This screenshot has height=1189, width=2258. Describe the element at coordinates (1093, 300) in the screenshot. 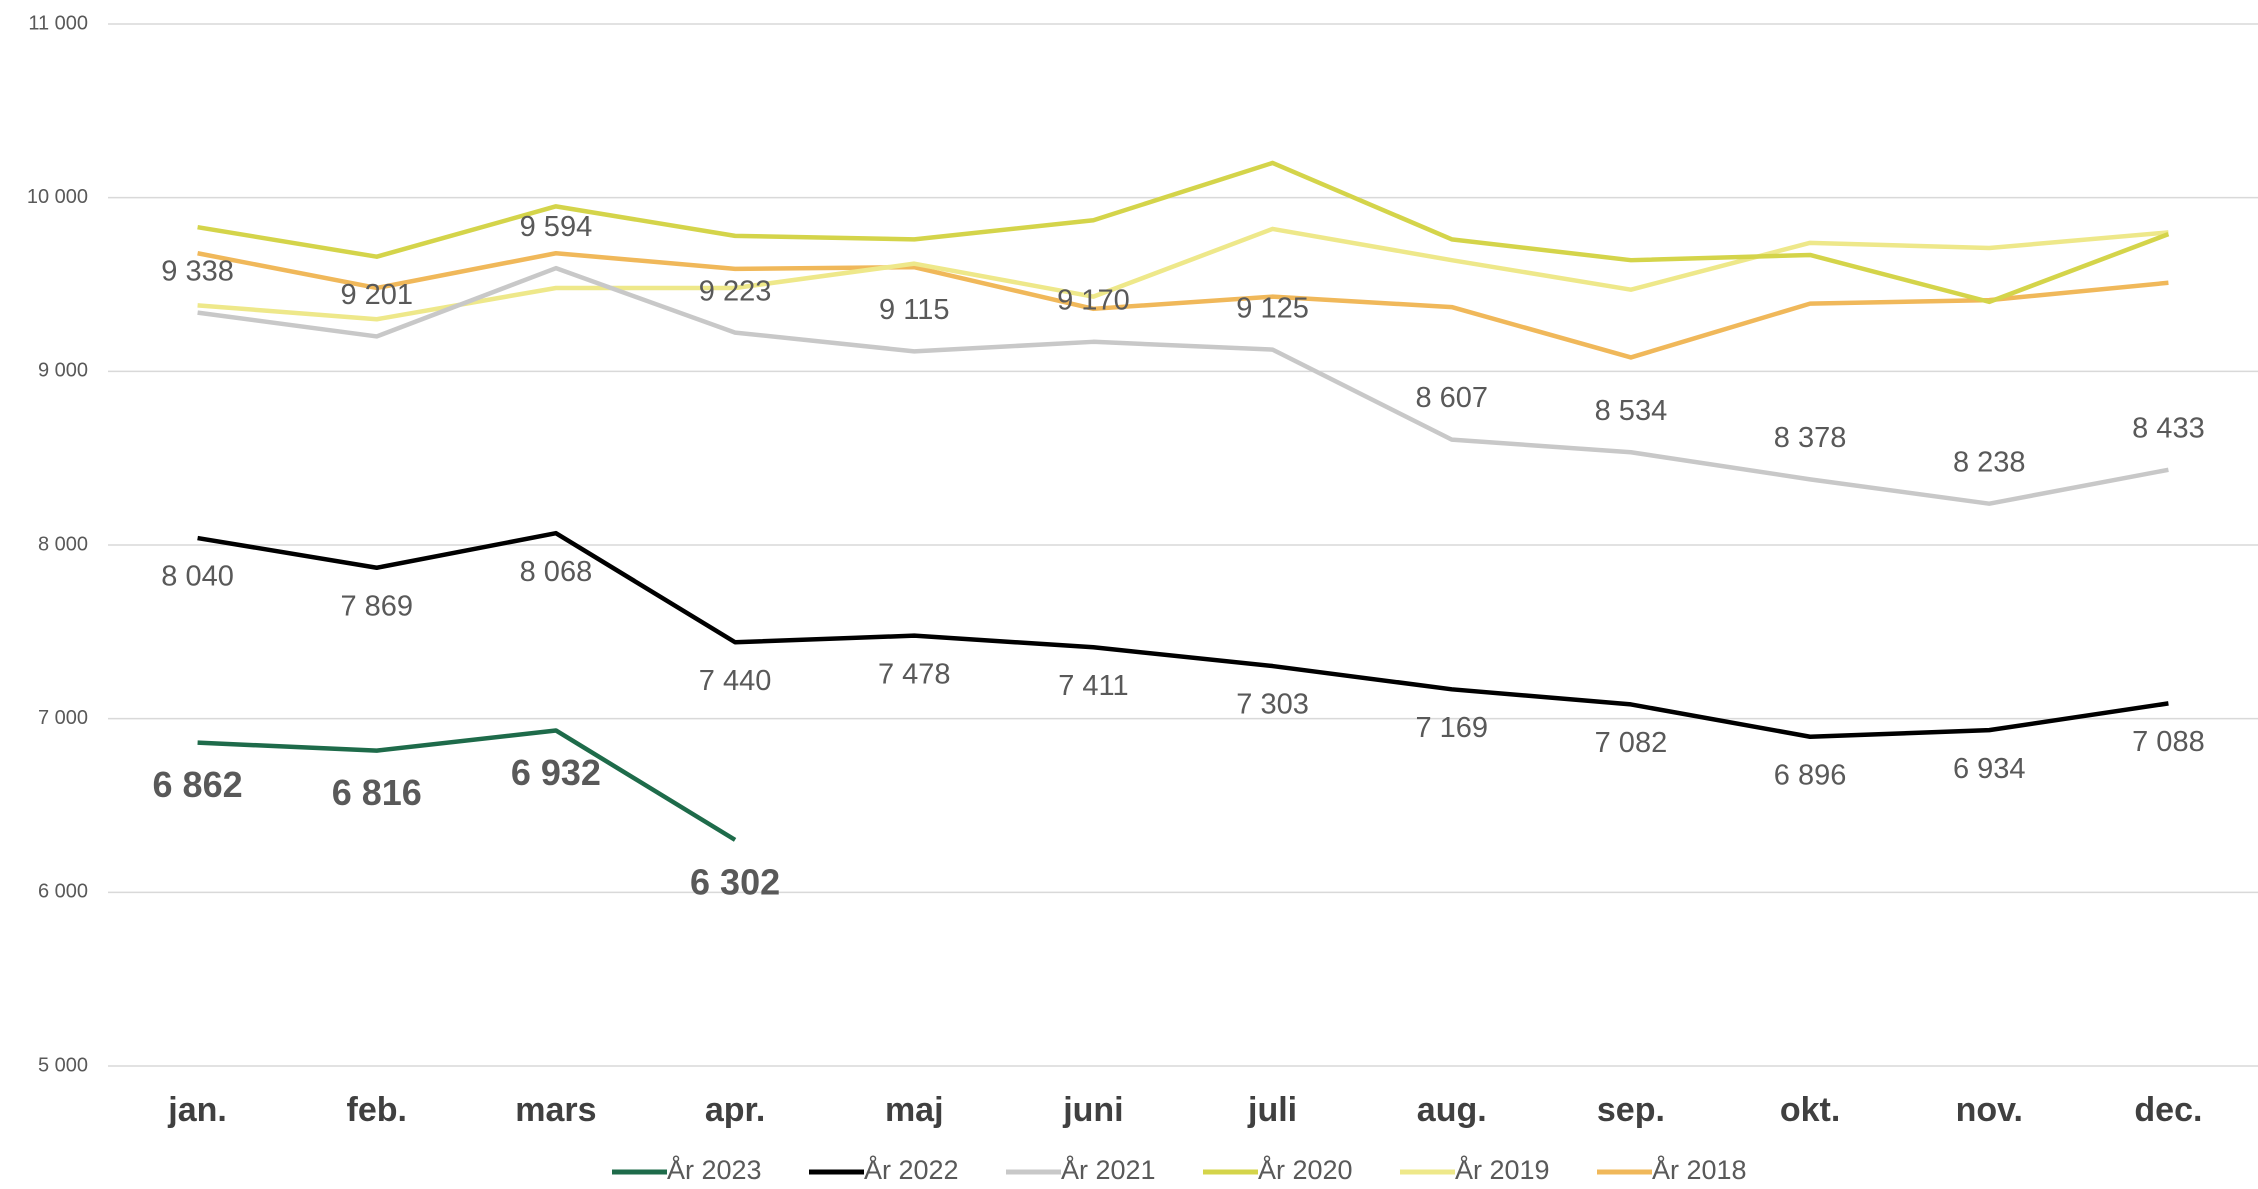

I see `data-label: 9 170` at that location.